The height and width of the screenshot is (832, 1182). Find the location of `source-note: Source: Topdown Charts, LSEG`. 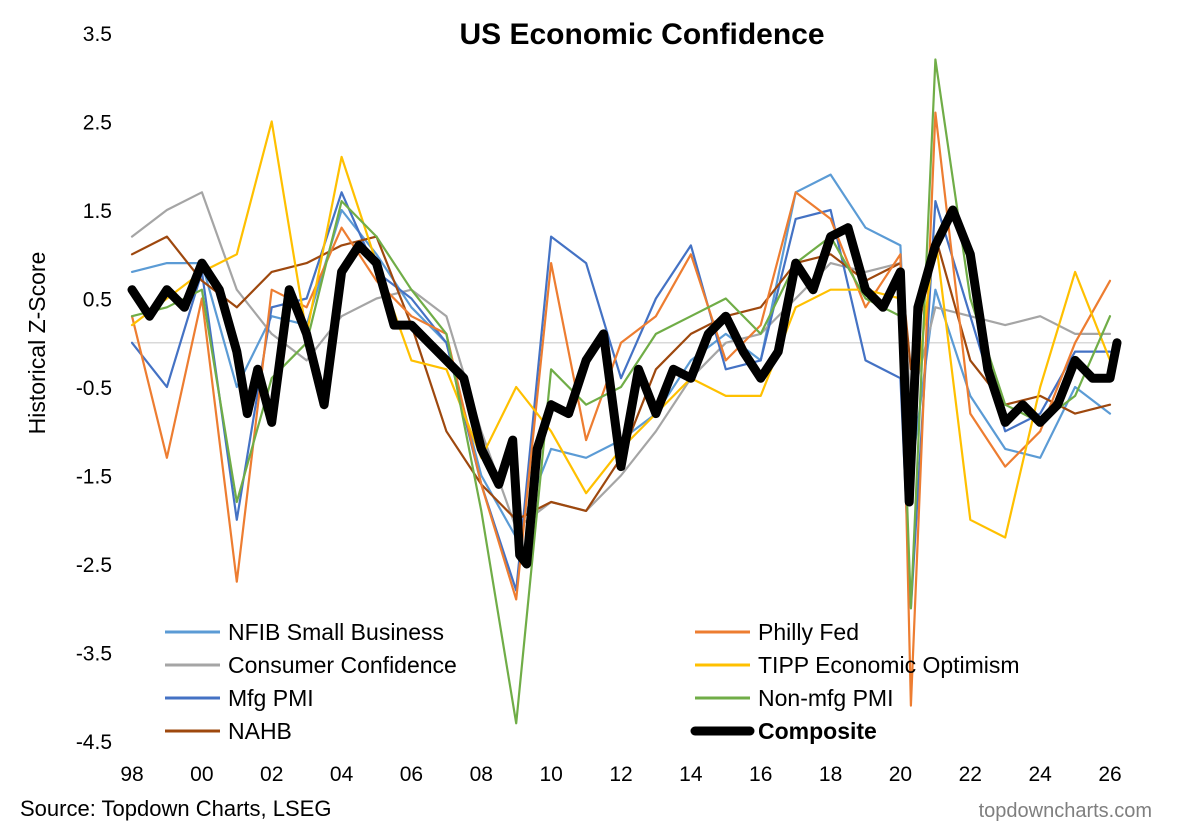

source-note: Source: Topdown Charts, LSEG is located at coordinates (176, 808).